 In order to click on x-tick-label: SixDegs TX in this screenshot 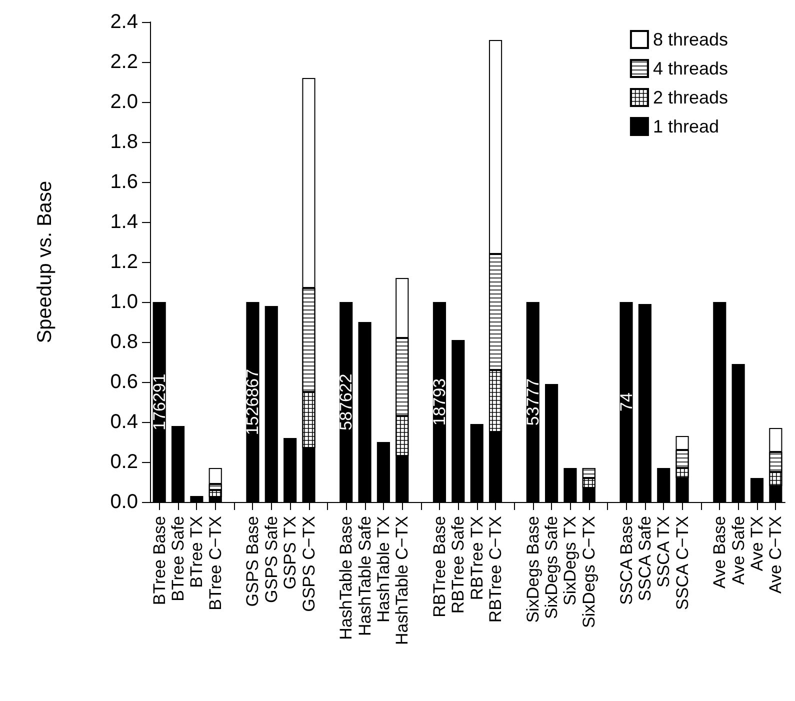, I will do `click(570, 561)`.